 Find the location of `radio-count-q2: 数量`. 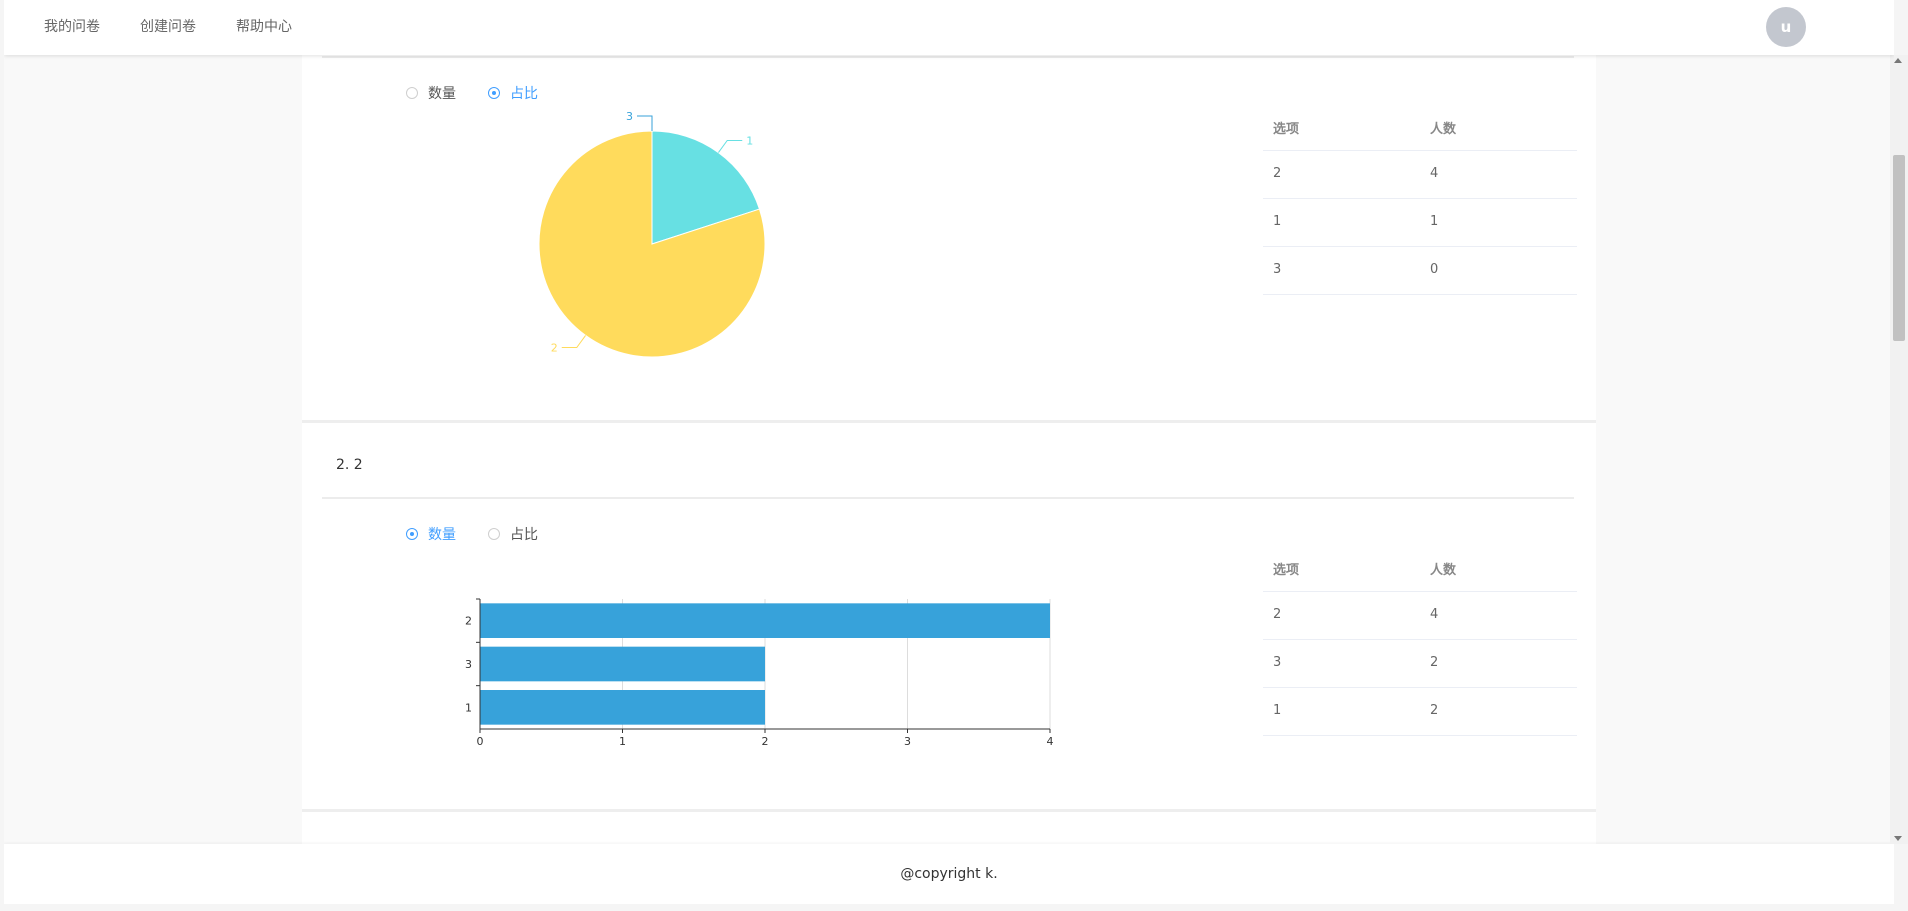

radio-count-q2: 数量 is located at coordinates (431, 534).